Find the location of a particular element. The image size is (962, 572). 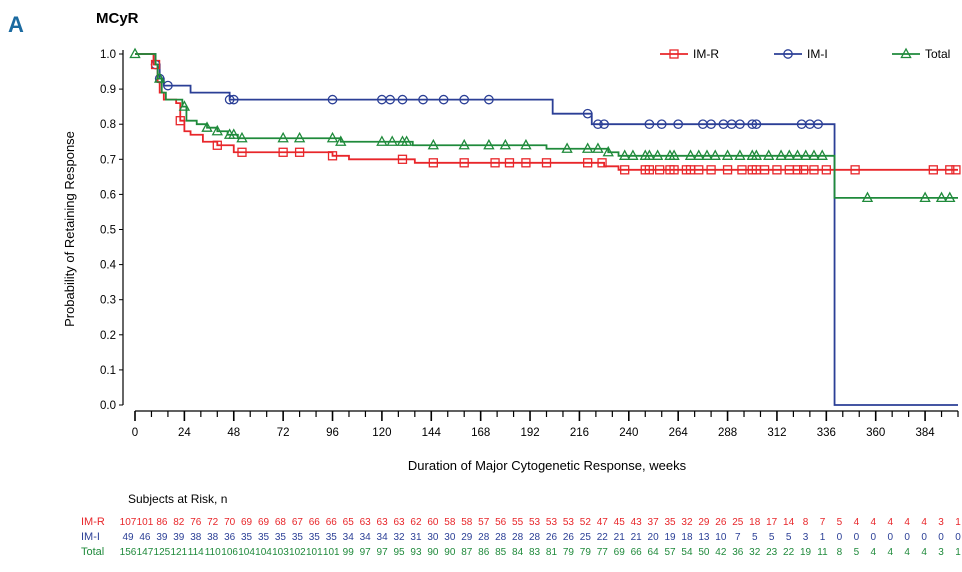

risk-cell: 125 is located at coordinates (162, 552).